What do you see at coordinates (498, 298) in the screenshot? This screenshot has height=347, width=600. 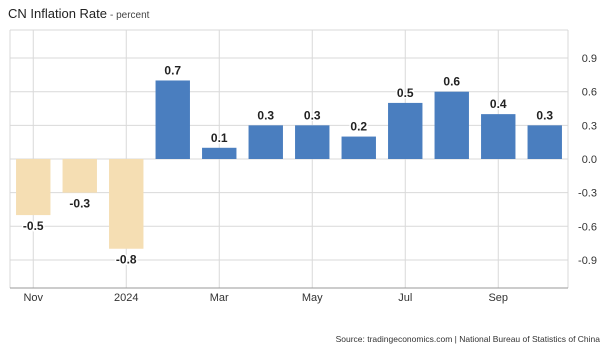 I see `x-tick-label: Sep` at bounding box center [498, 298].